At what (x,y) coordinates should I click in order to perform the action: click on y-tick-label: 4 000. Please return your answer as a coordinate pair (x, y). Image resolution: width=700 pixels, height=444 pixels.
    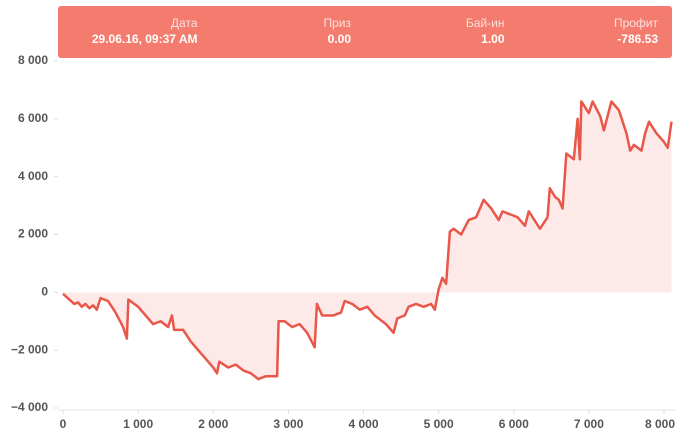
    Looking at the image, I should click on (33, 176).